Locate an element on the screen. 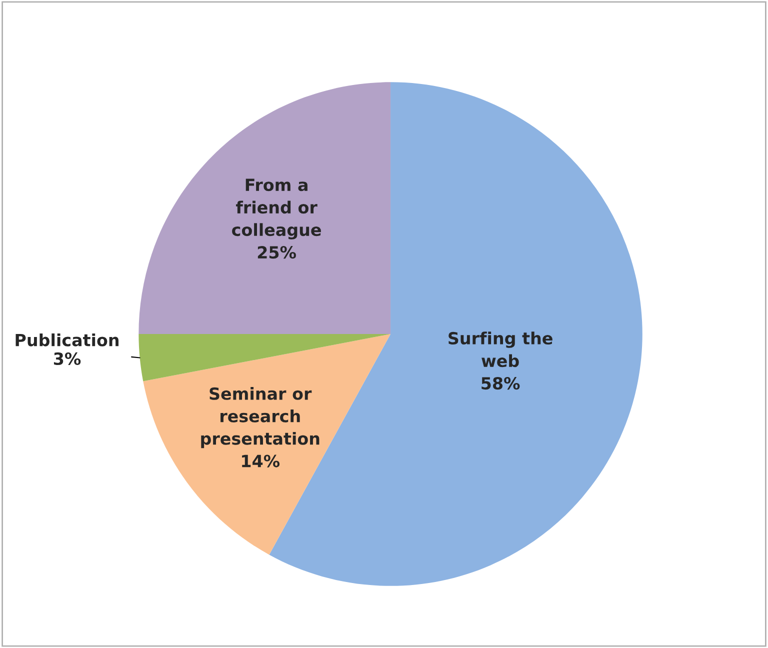  slice-label: Surfing the web is located at coordinates (500, 350).